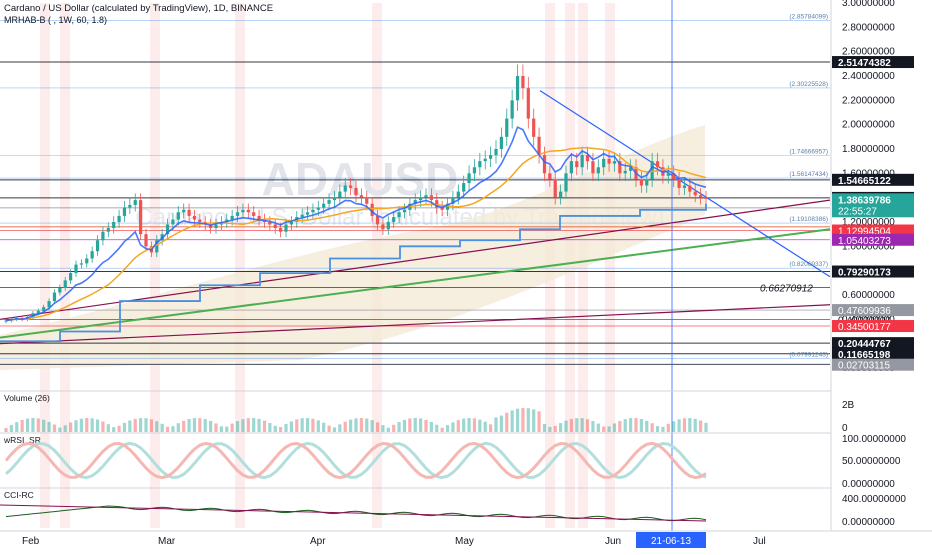 The image size is (932, 555). What do you see at coordinates (868, 100) in the screenshot?
I see `price-tick-label: 2.20000000` at bounding box center [868, 100].